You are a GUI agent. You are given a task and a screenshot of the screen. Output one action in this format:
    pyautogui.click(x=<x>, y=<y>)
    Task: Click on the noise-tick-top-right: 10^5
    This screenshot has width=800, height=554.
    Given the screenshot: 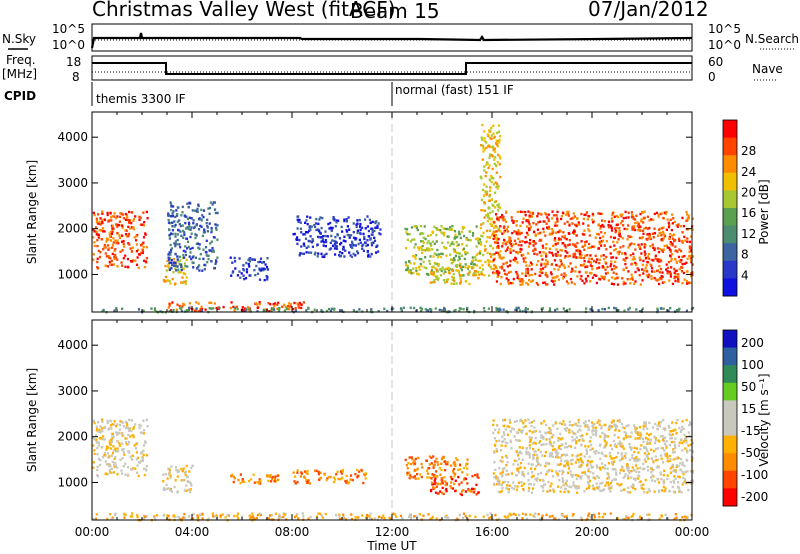 What is the action you would take?
    pyautogui.click(x=724, y=29)
    